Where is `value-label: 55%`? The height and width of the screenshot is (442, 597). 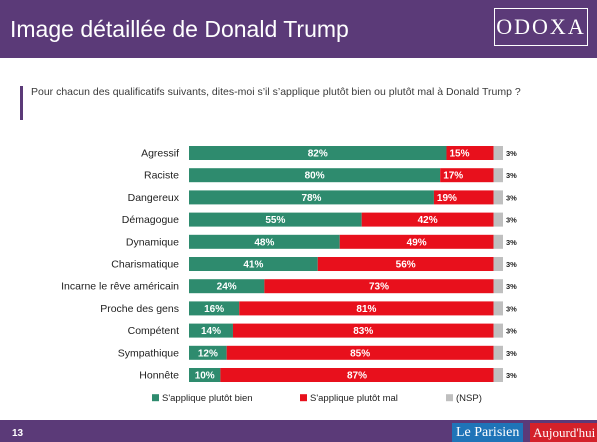
value-label: 55% is located at coordinates (275, 220).